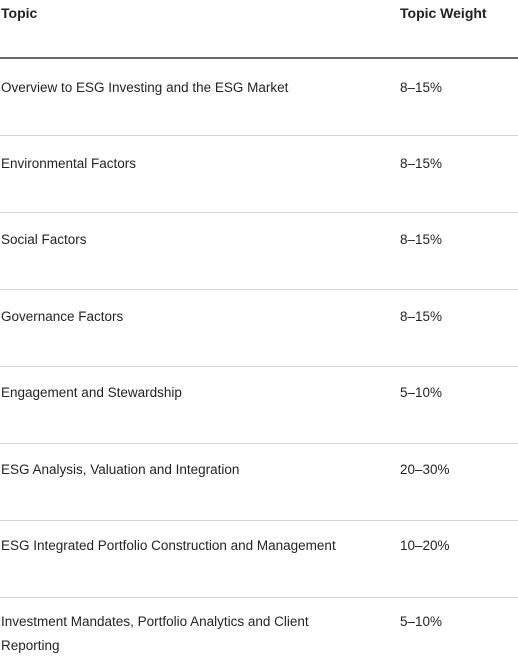 The width and height of the screenshot is (518, 665). What do you see at coordinates (425, 545) in the screenshot?
I see `weight-cell: 10–20%` at bounding box center [425, 545].